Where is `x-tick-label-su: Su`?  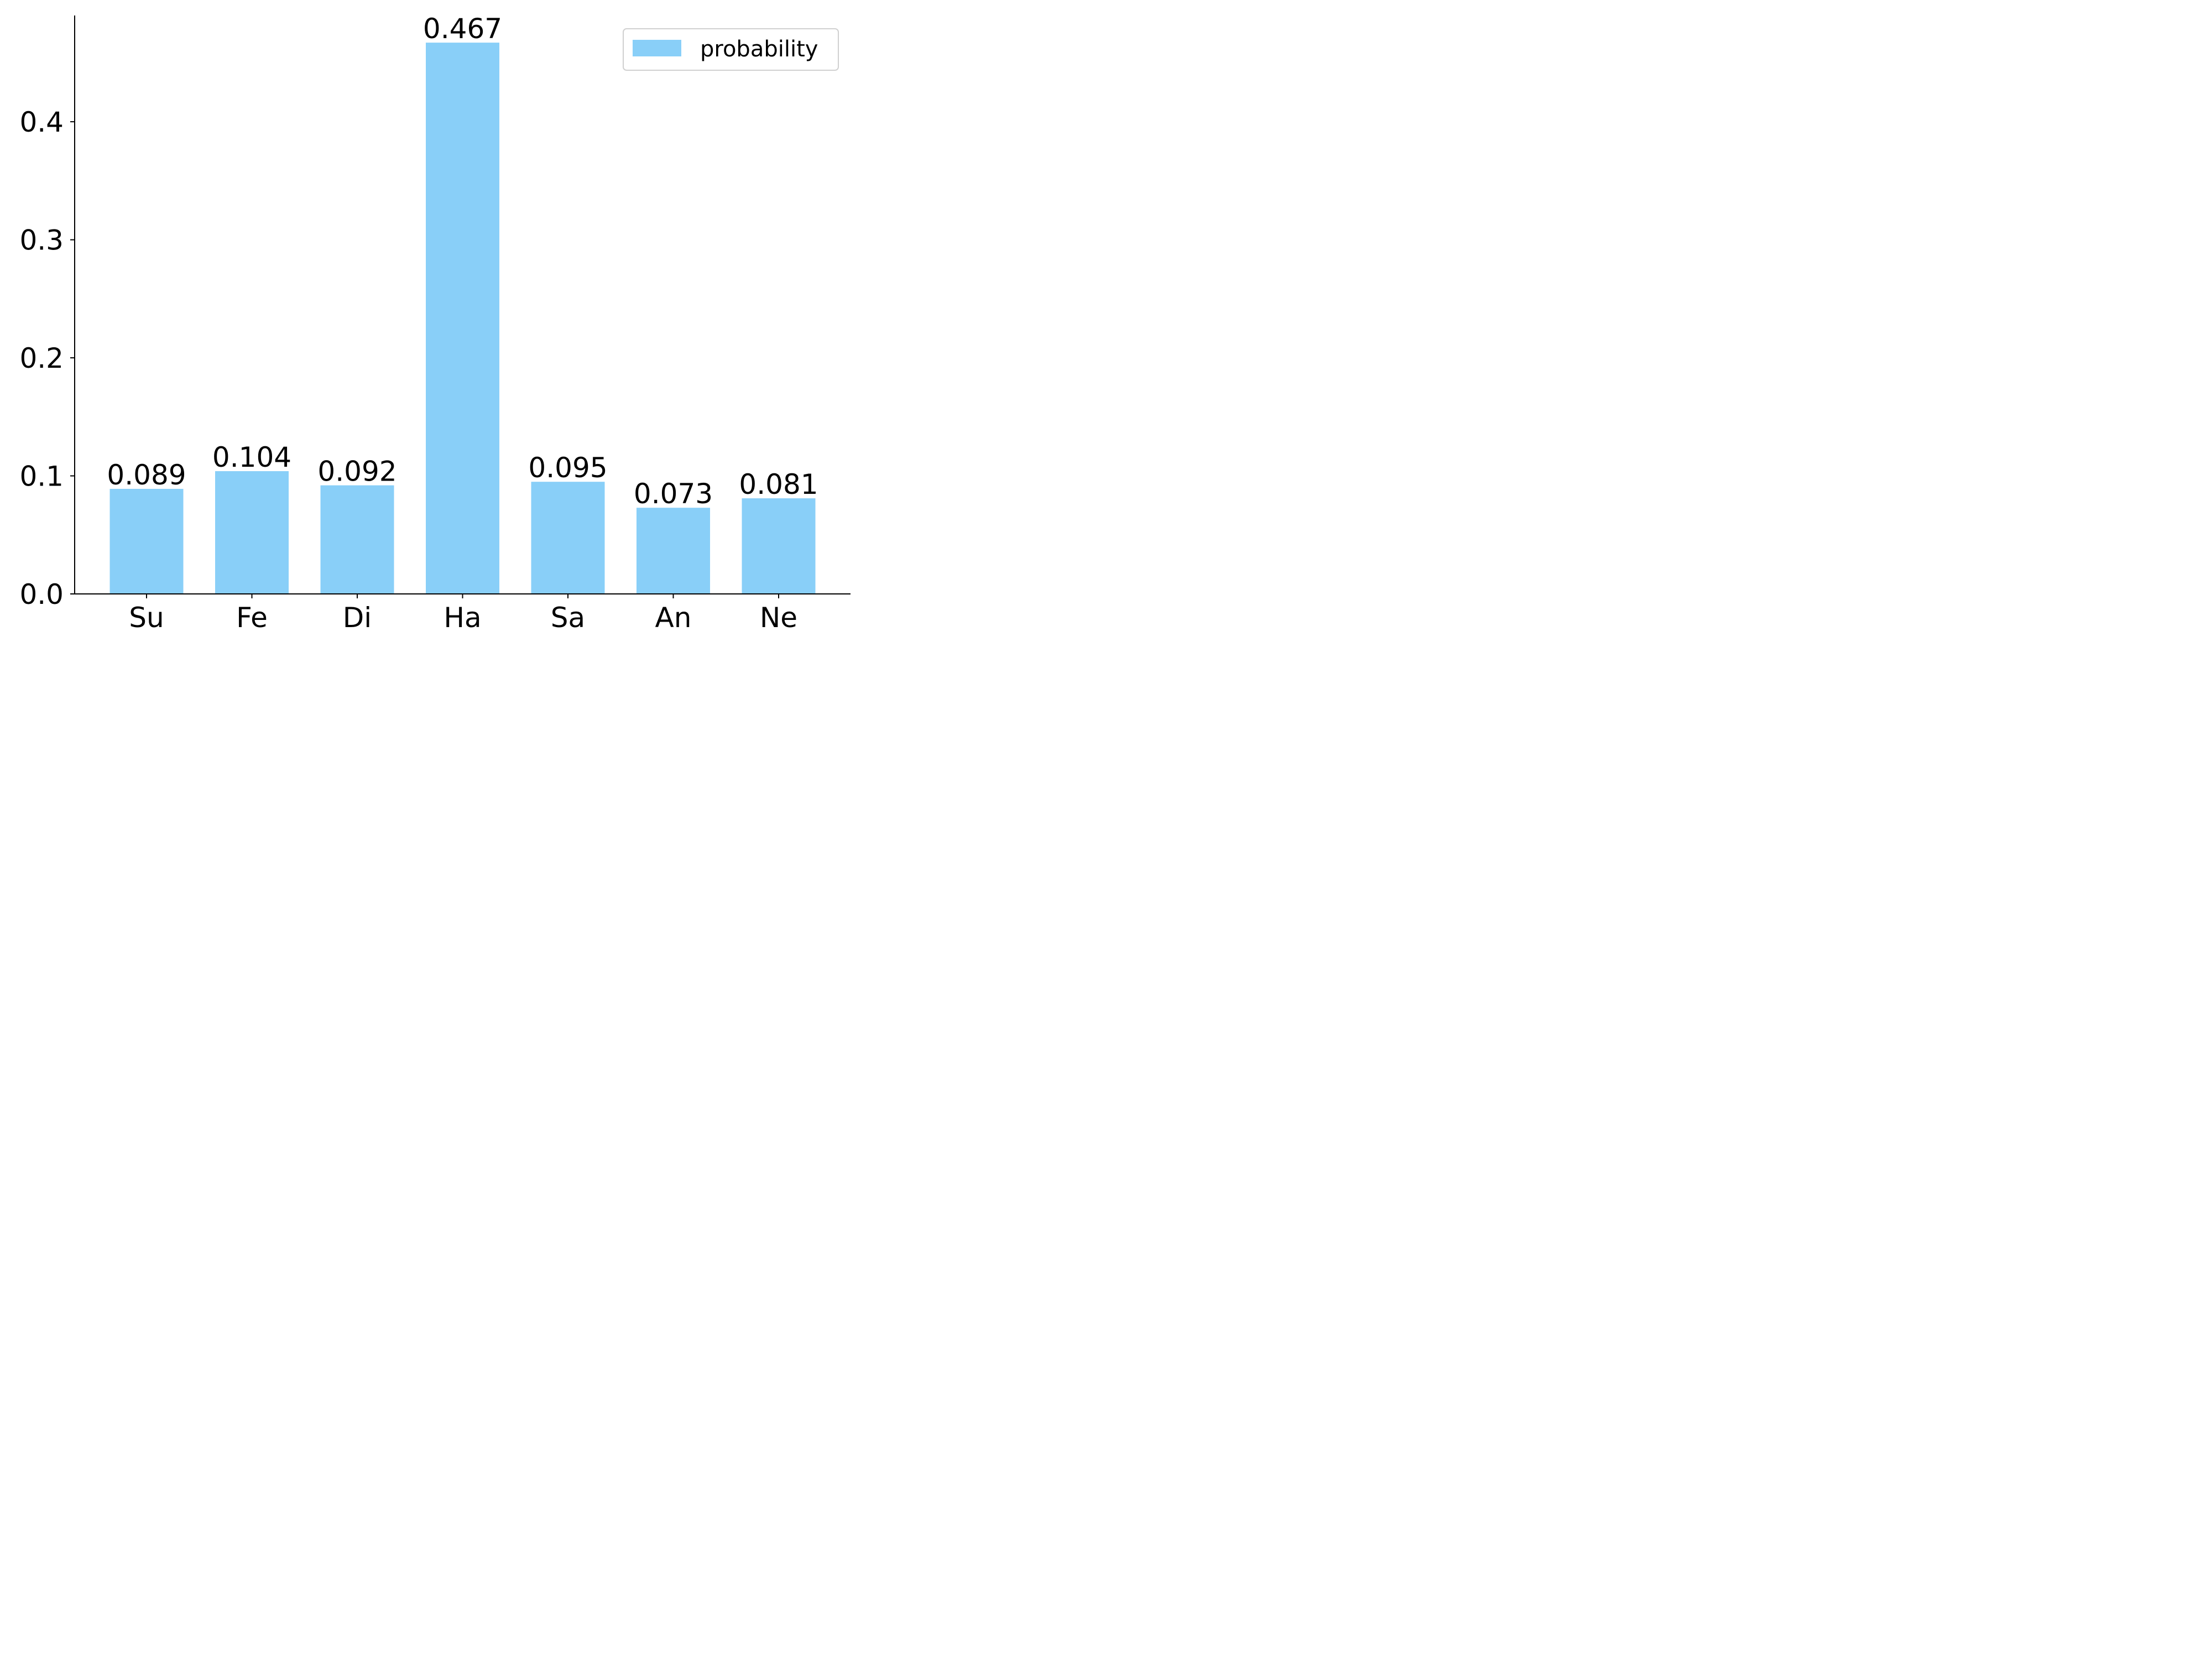 x-tick-label-su: Su is located at coordinates (147, 618).